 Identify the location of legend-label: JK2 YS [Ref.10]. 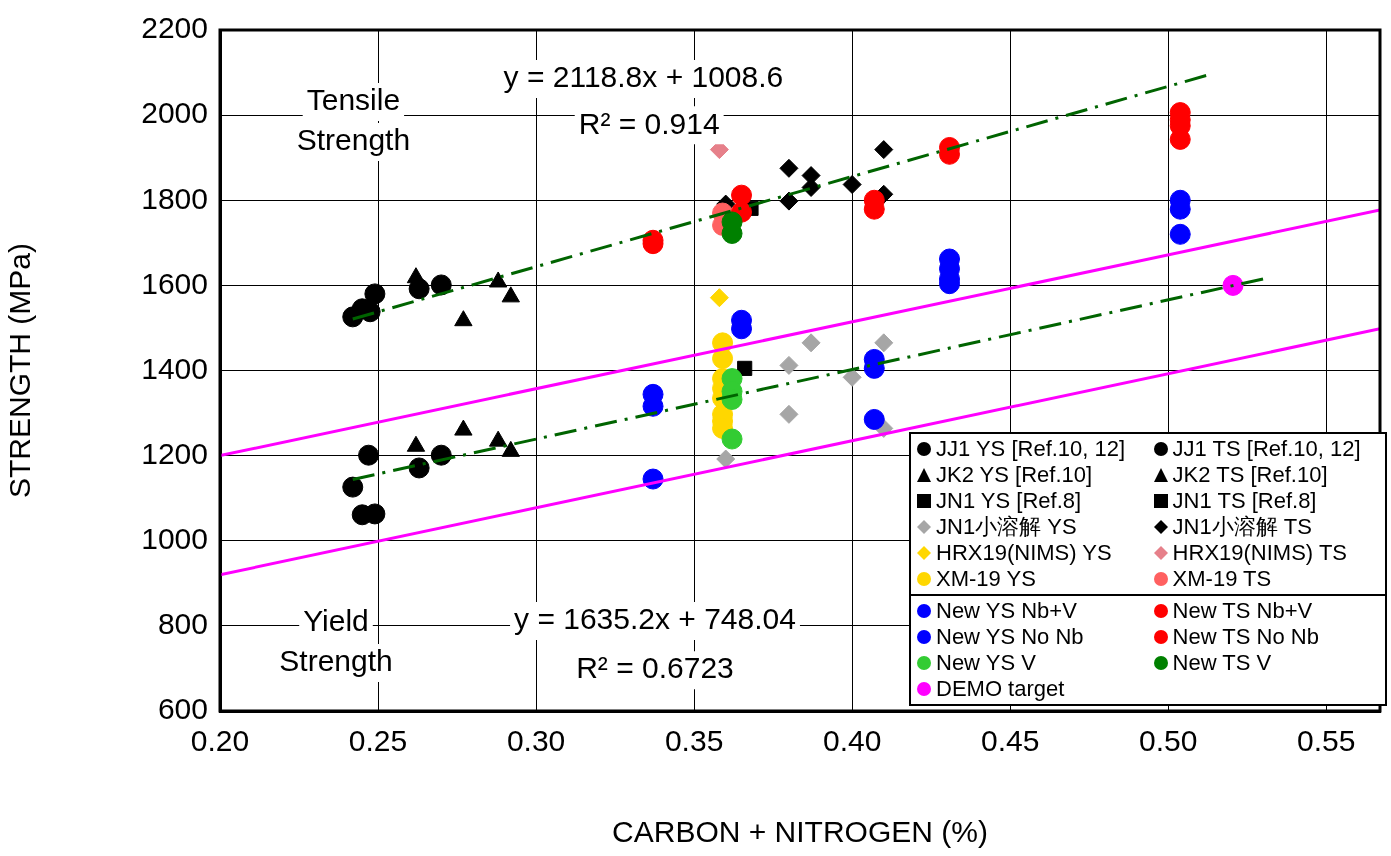
(1014, 475).